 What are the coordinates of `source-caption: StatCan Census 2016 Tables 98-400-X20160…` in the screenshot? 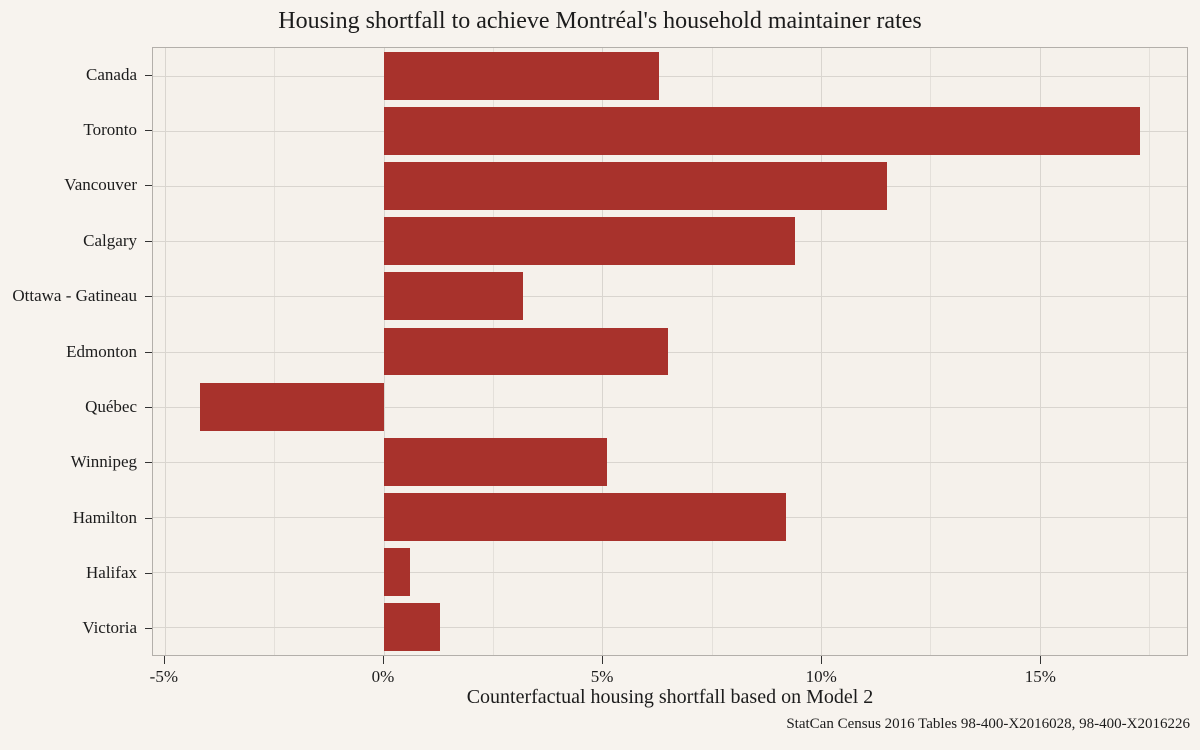 It's located at (988, 724).